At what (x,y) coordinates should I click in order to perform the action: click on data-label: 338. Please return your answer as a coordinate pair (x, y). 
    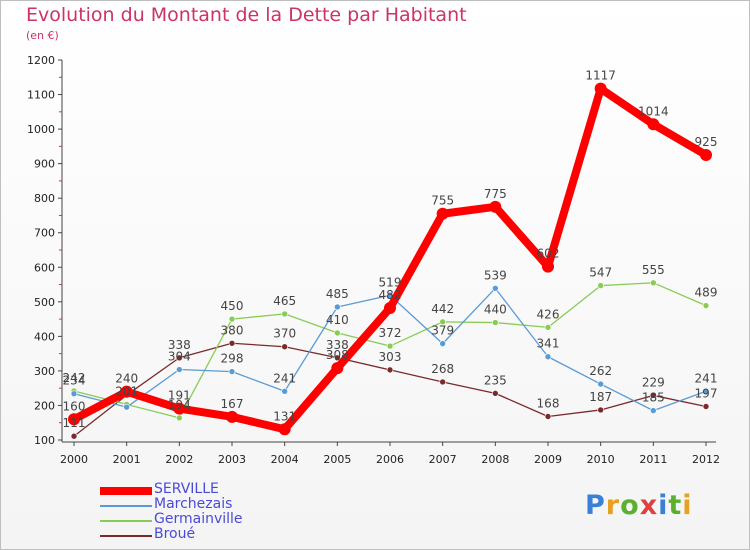
    Looking at the image, I should click on (337, 345).